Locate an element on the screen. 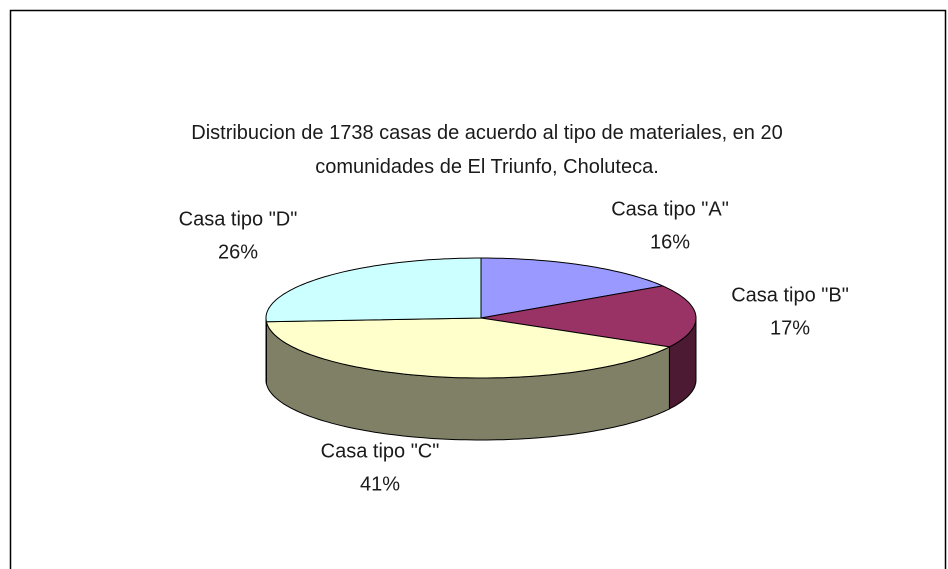 Image resolution: width=948 pixels, height=569 pixels. slice-value-label: 17% is located at coordinates (790, 328).